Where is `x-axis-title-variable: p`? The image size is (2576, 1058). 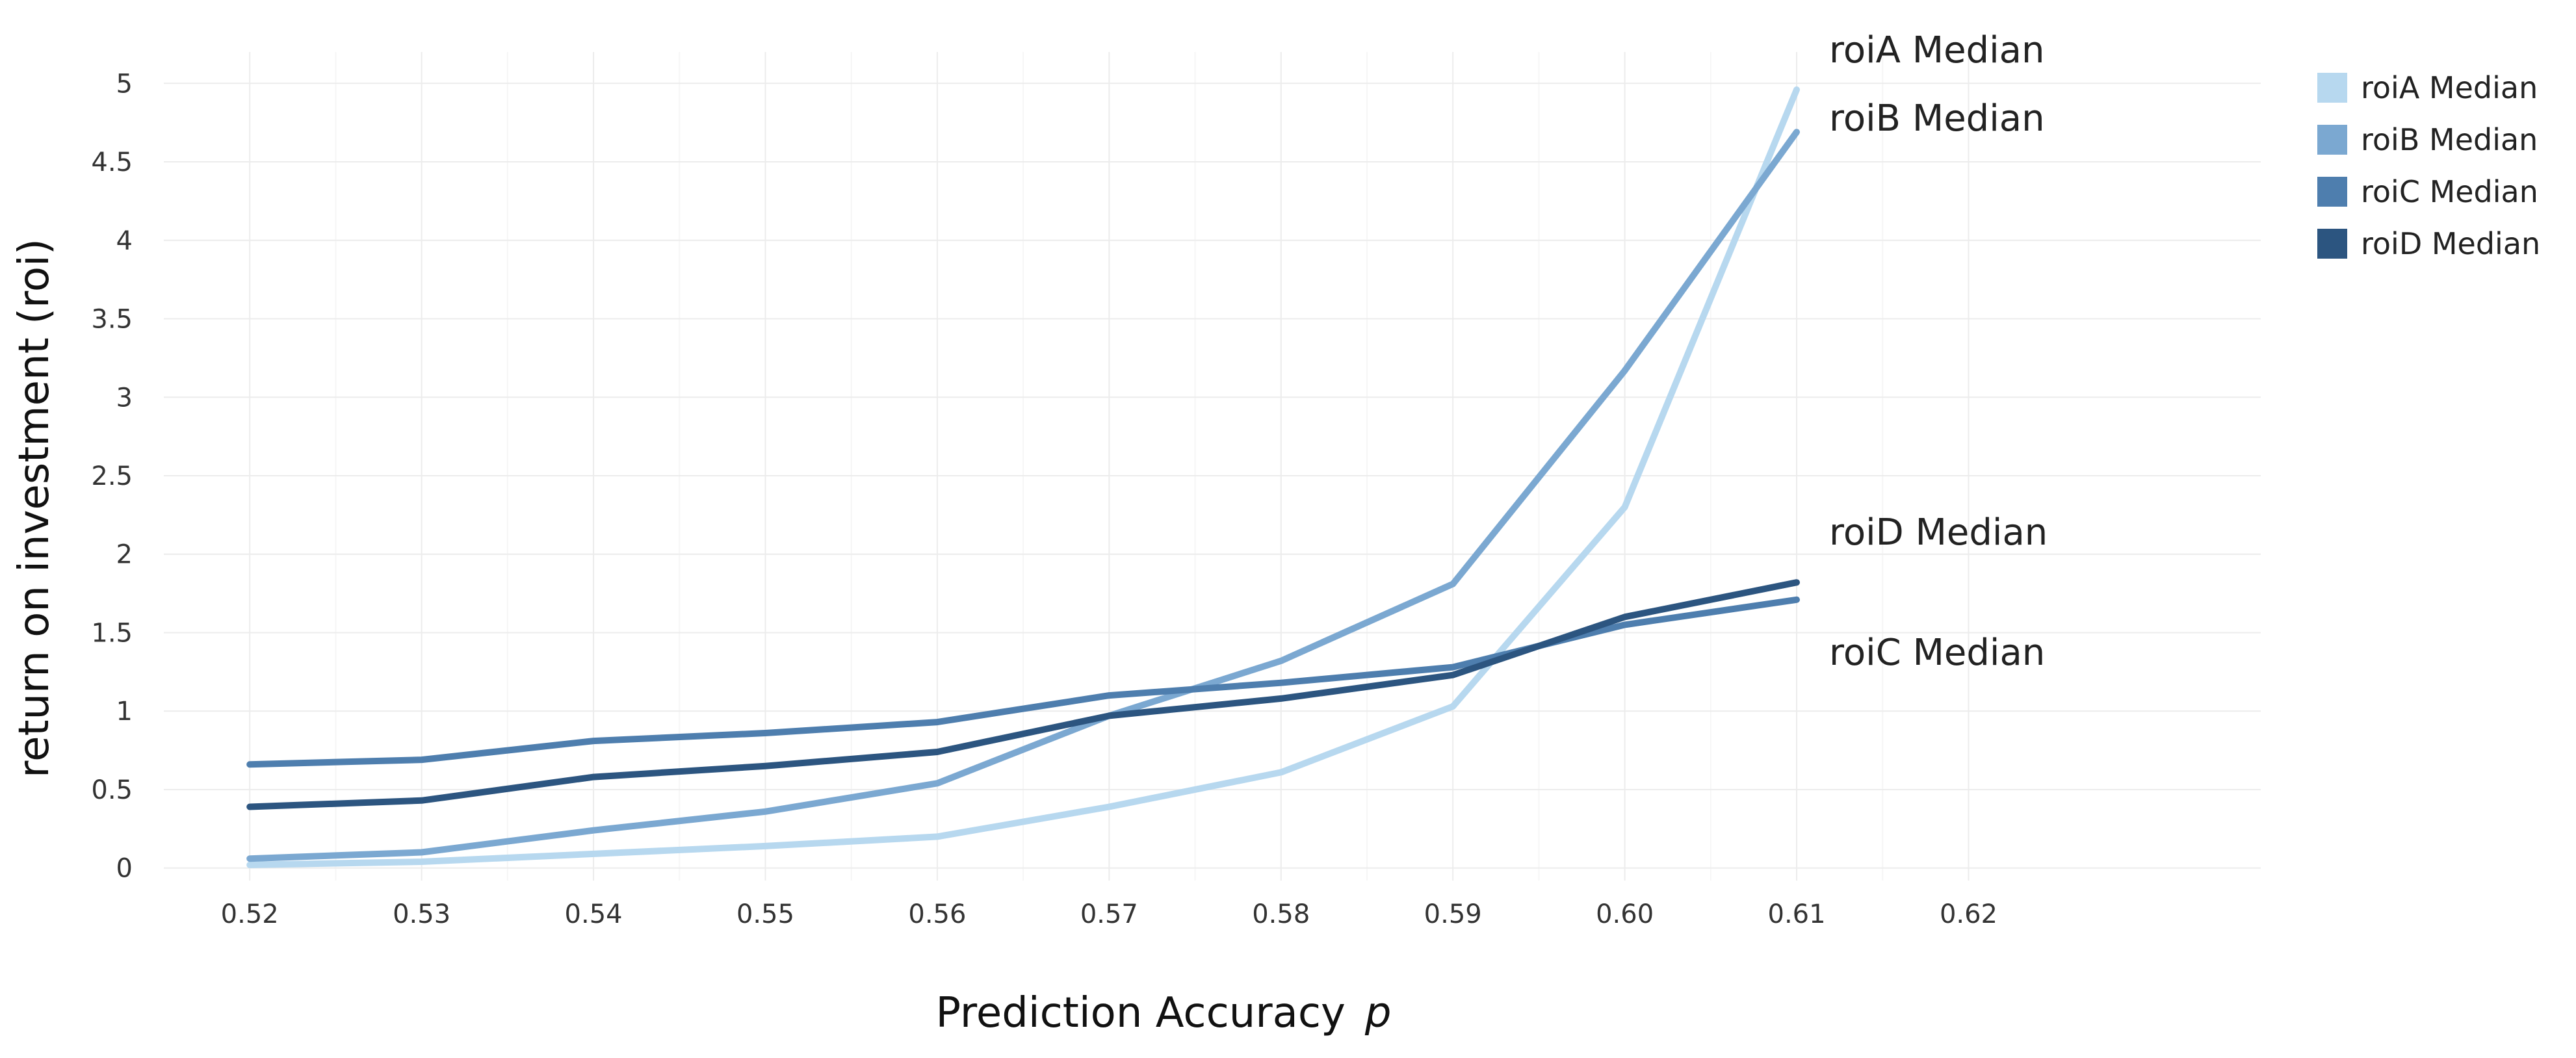
x-axis-title-variable: p is located at coordinates (1378, 1013).